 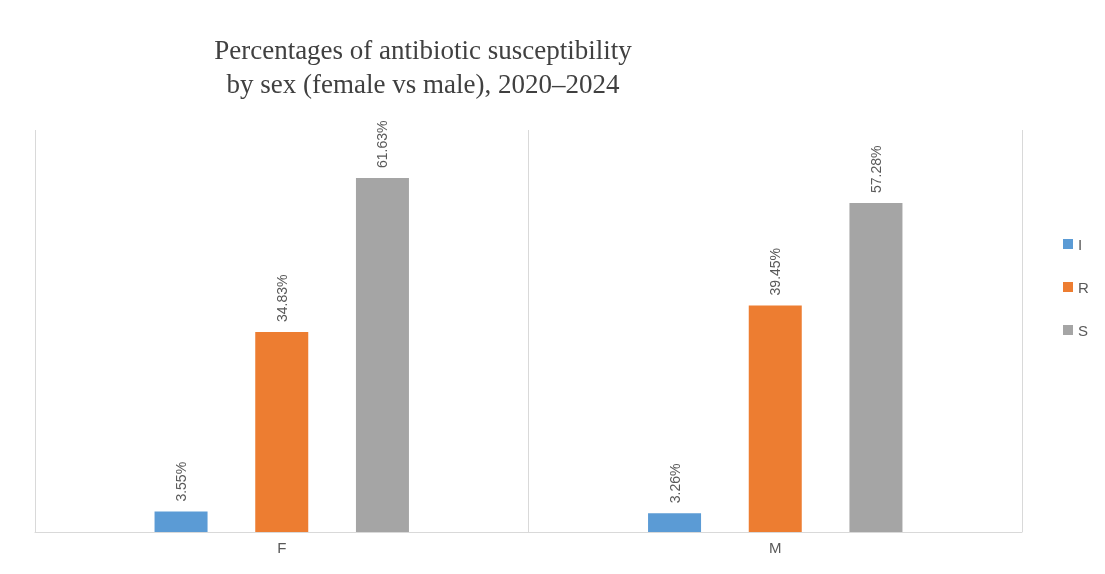 What do you see at coordinates (1083, 287) in the screenshot?
I see `legend-label: R` at bounding box center [1083, 287].